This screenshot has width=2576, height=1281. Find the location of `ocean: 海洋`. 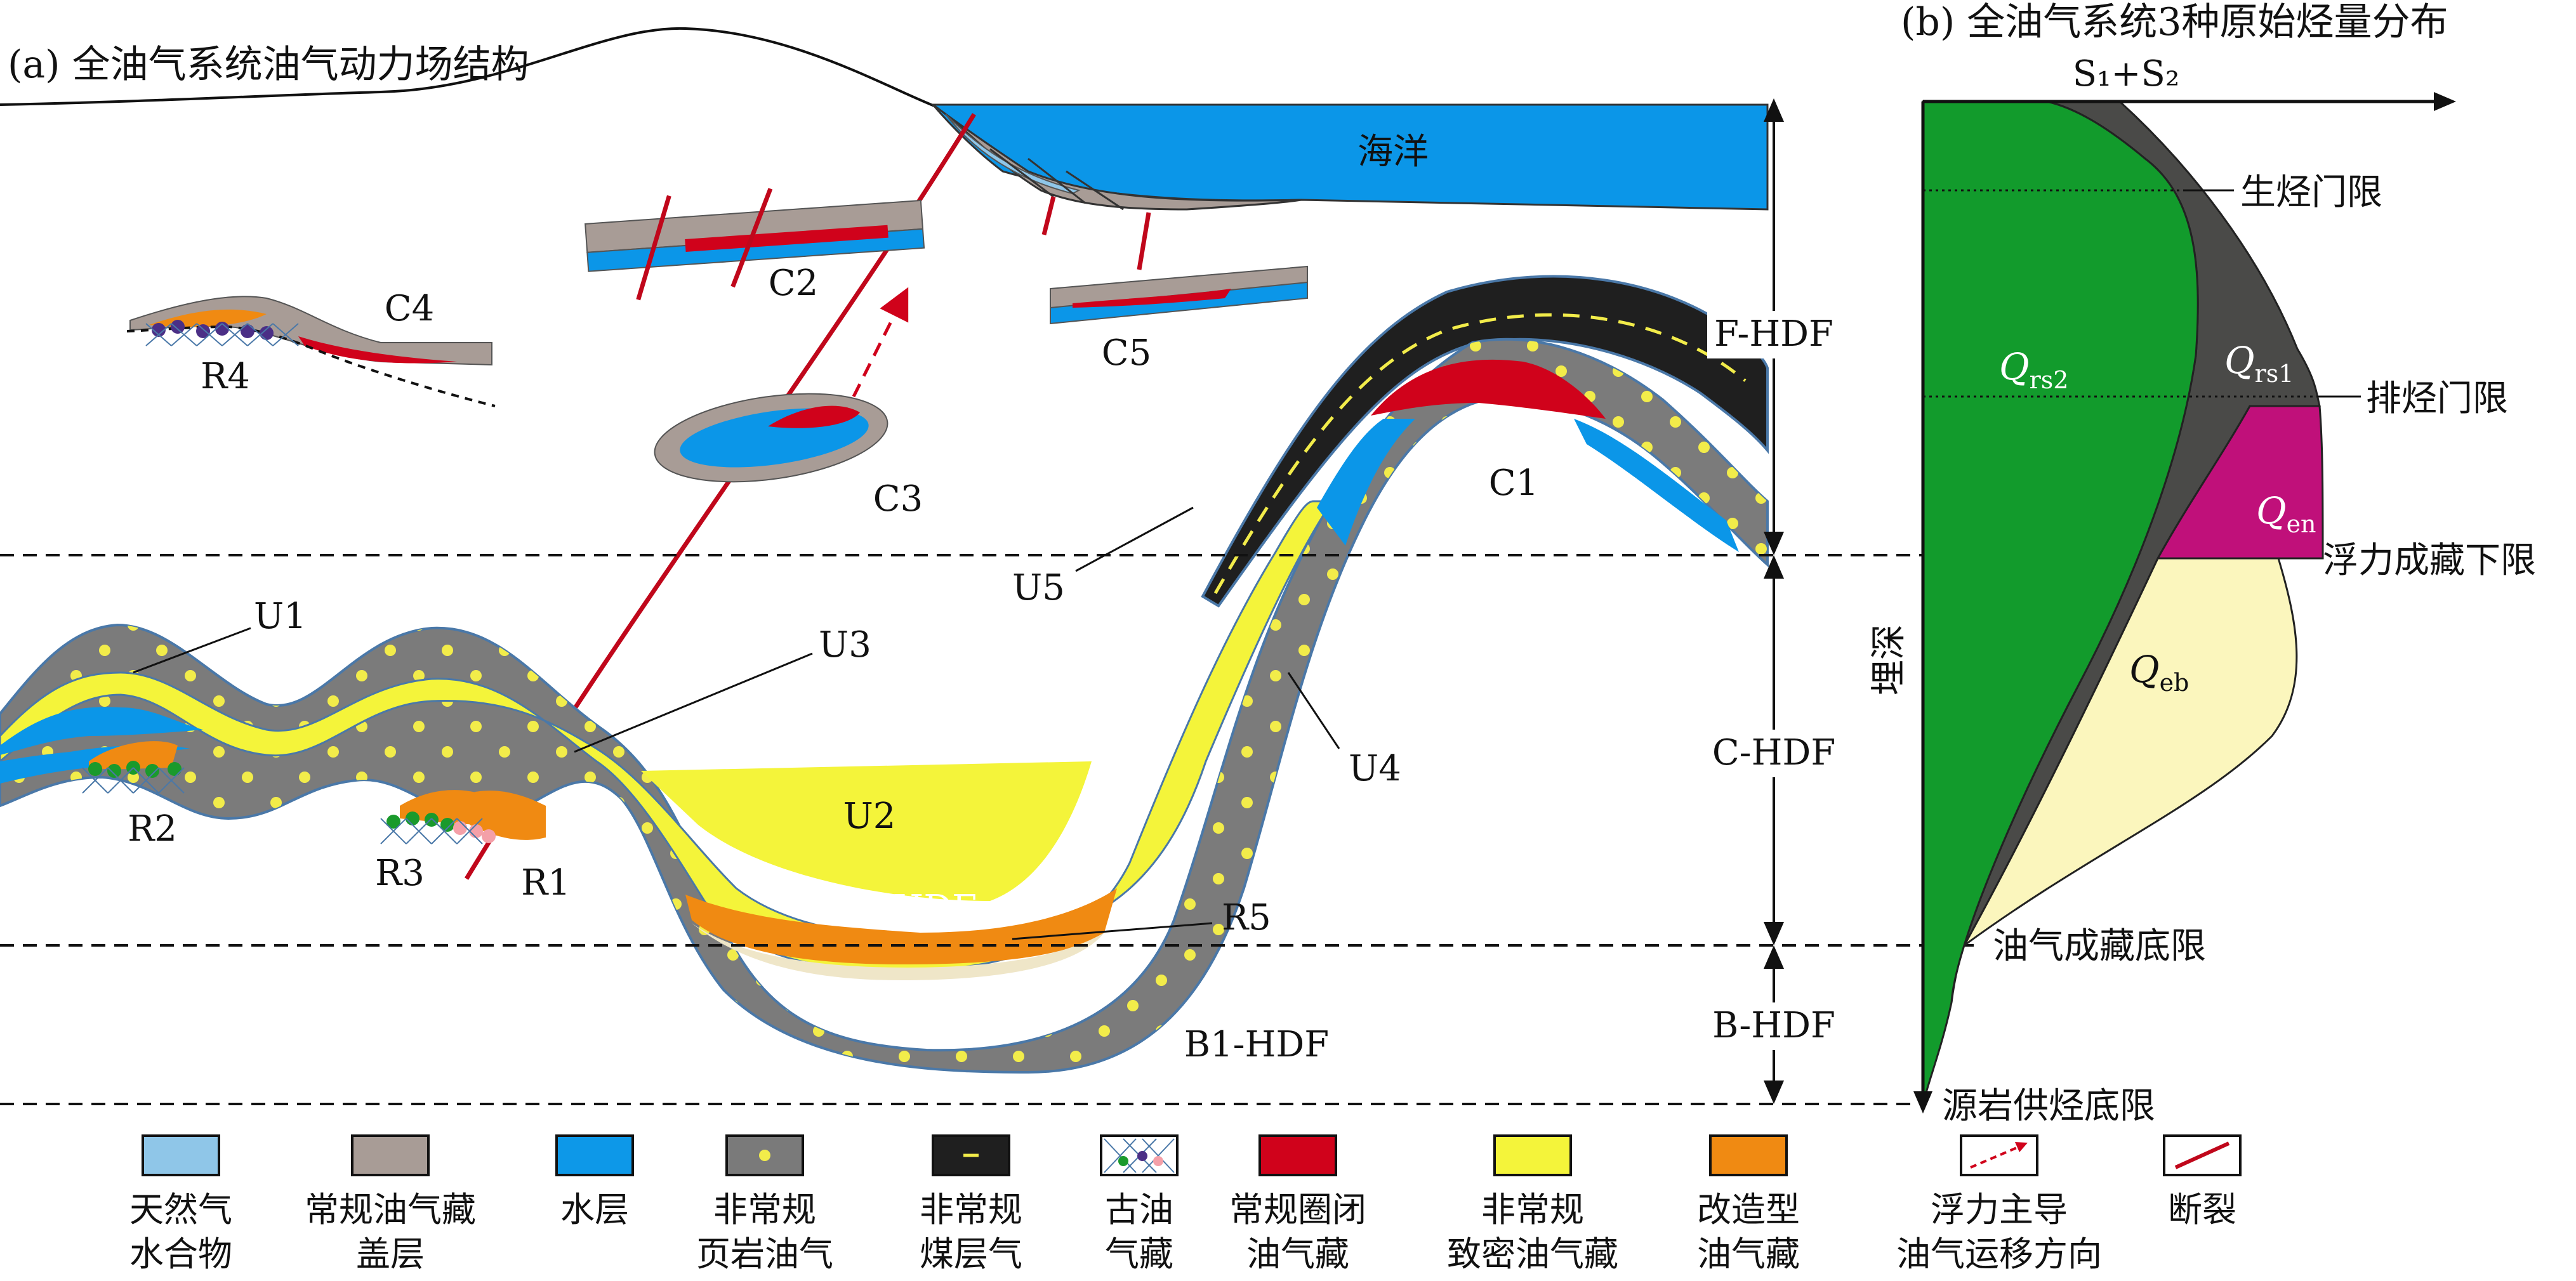

ocean: 海洋 is located at coordinates (1350, 157).